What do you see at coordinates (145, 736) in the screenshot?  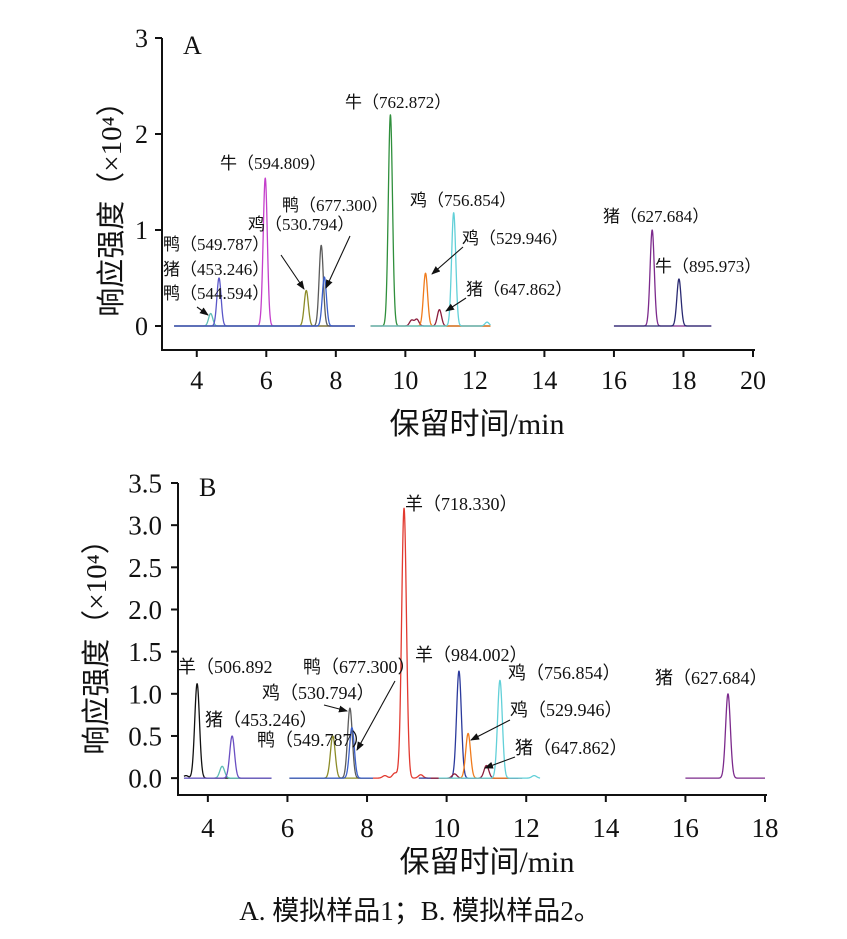 I see `y-tick-label: 0.5` at bounding box center [145, 736].